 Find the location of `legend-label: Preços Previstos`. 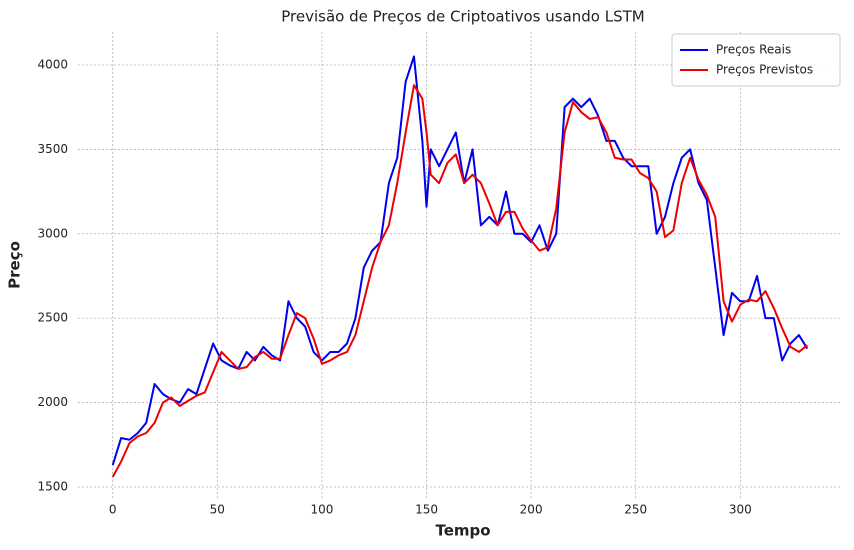

legend-label: Preços Previstos is located at coordinates (764, 70).